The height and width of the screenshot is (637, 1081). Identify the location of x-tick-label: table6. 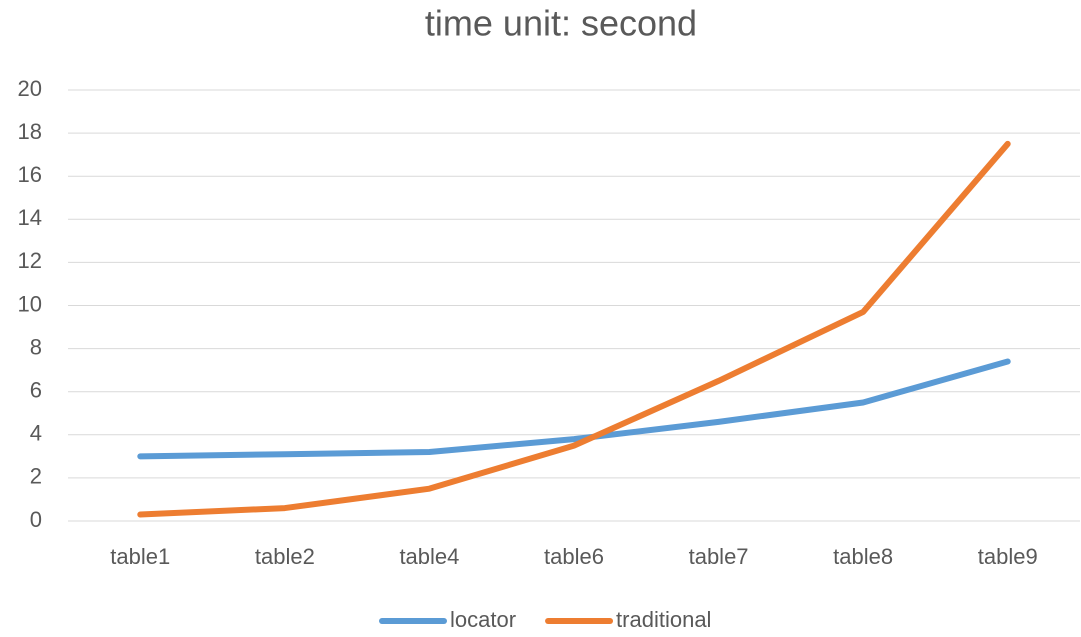
(574, 556).